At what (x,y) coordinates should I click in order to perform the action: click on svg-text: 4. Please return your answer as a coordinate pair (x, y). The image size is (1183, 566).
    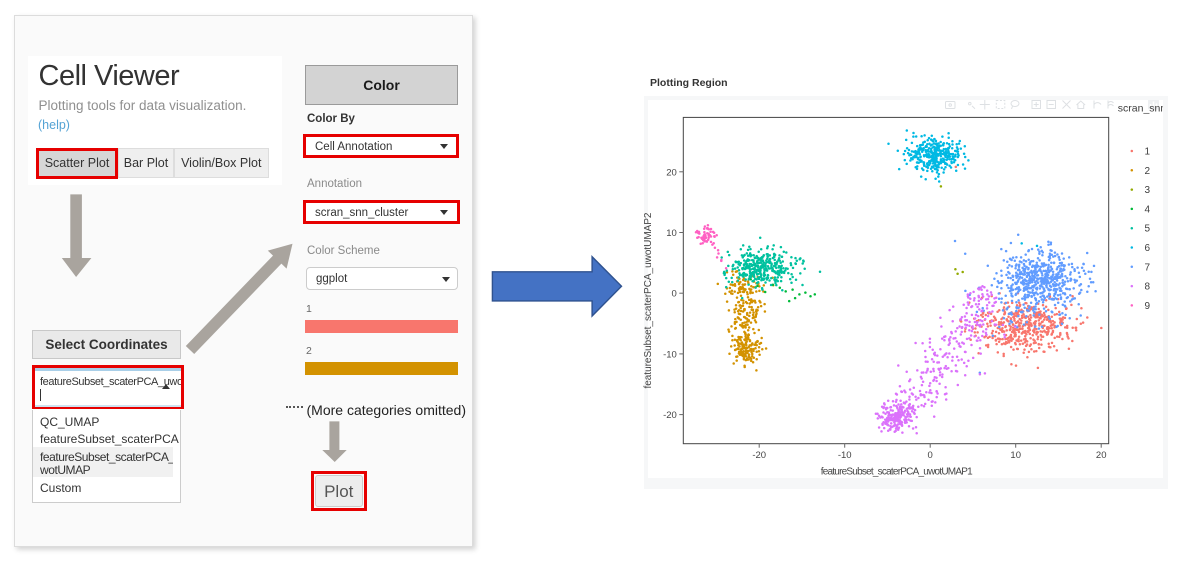
    Looking at the image, I should click on (1148, 209).